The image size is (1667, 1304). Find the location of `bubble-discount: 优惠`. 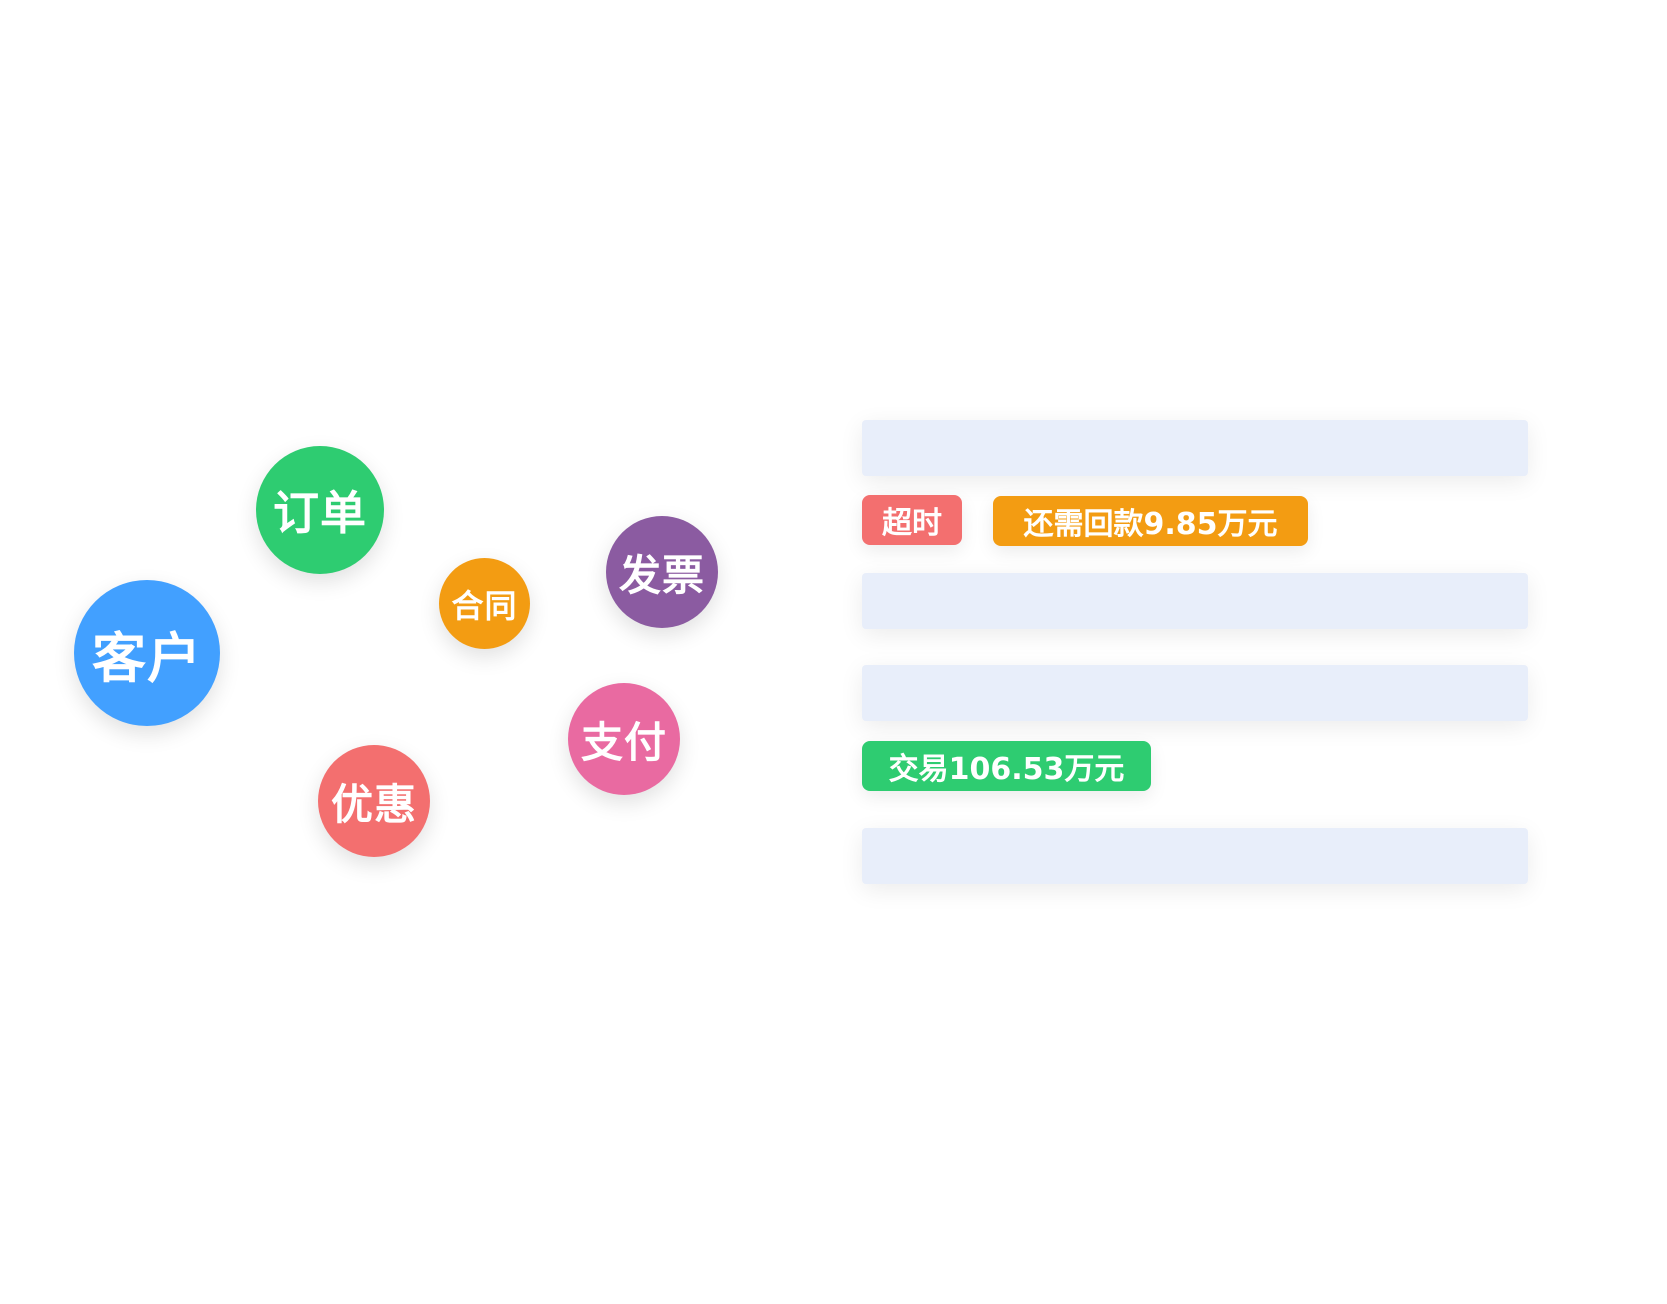

bubble-discount: 优惠 is located at coordinates (374, 801).